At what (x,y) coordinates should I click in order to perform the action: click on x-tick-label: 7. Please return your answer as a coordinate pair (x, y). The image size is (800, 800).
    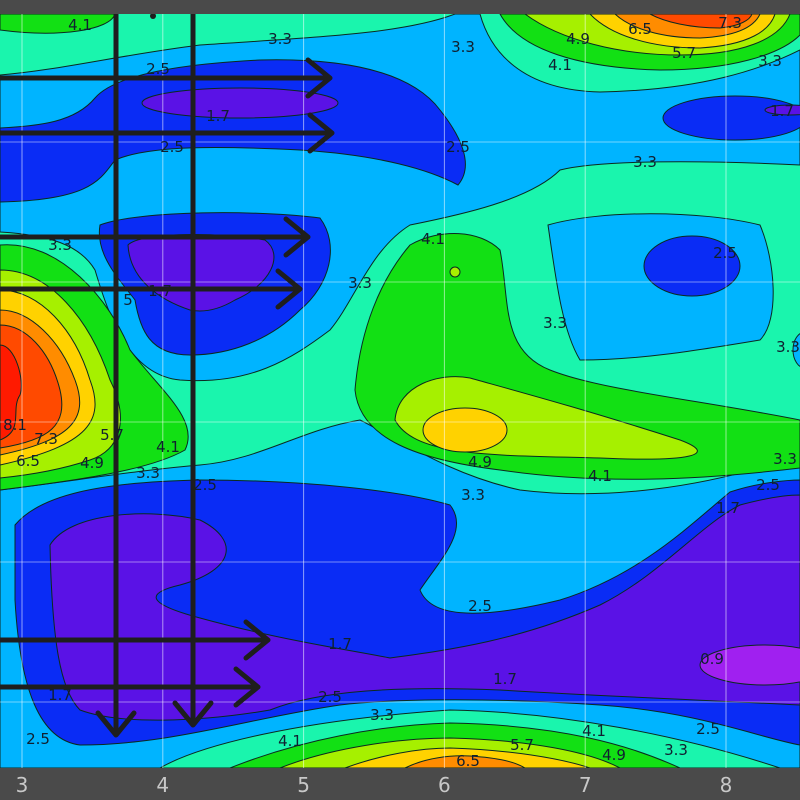
    Looking at the image, I should click on (585, 785).